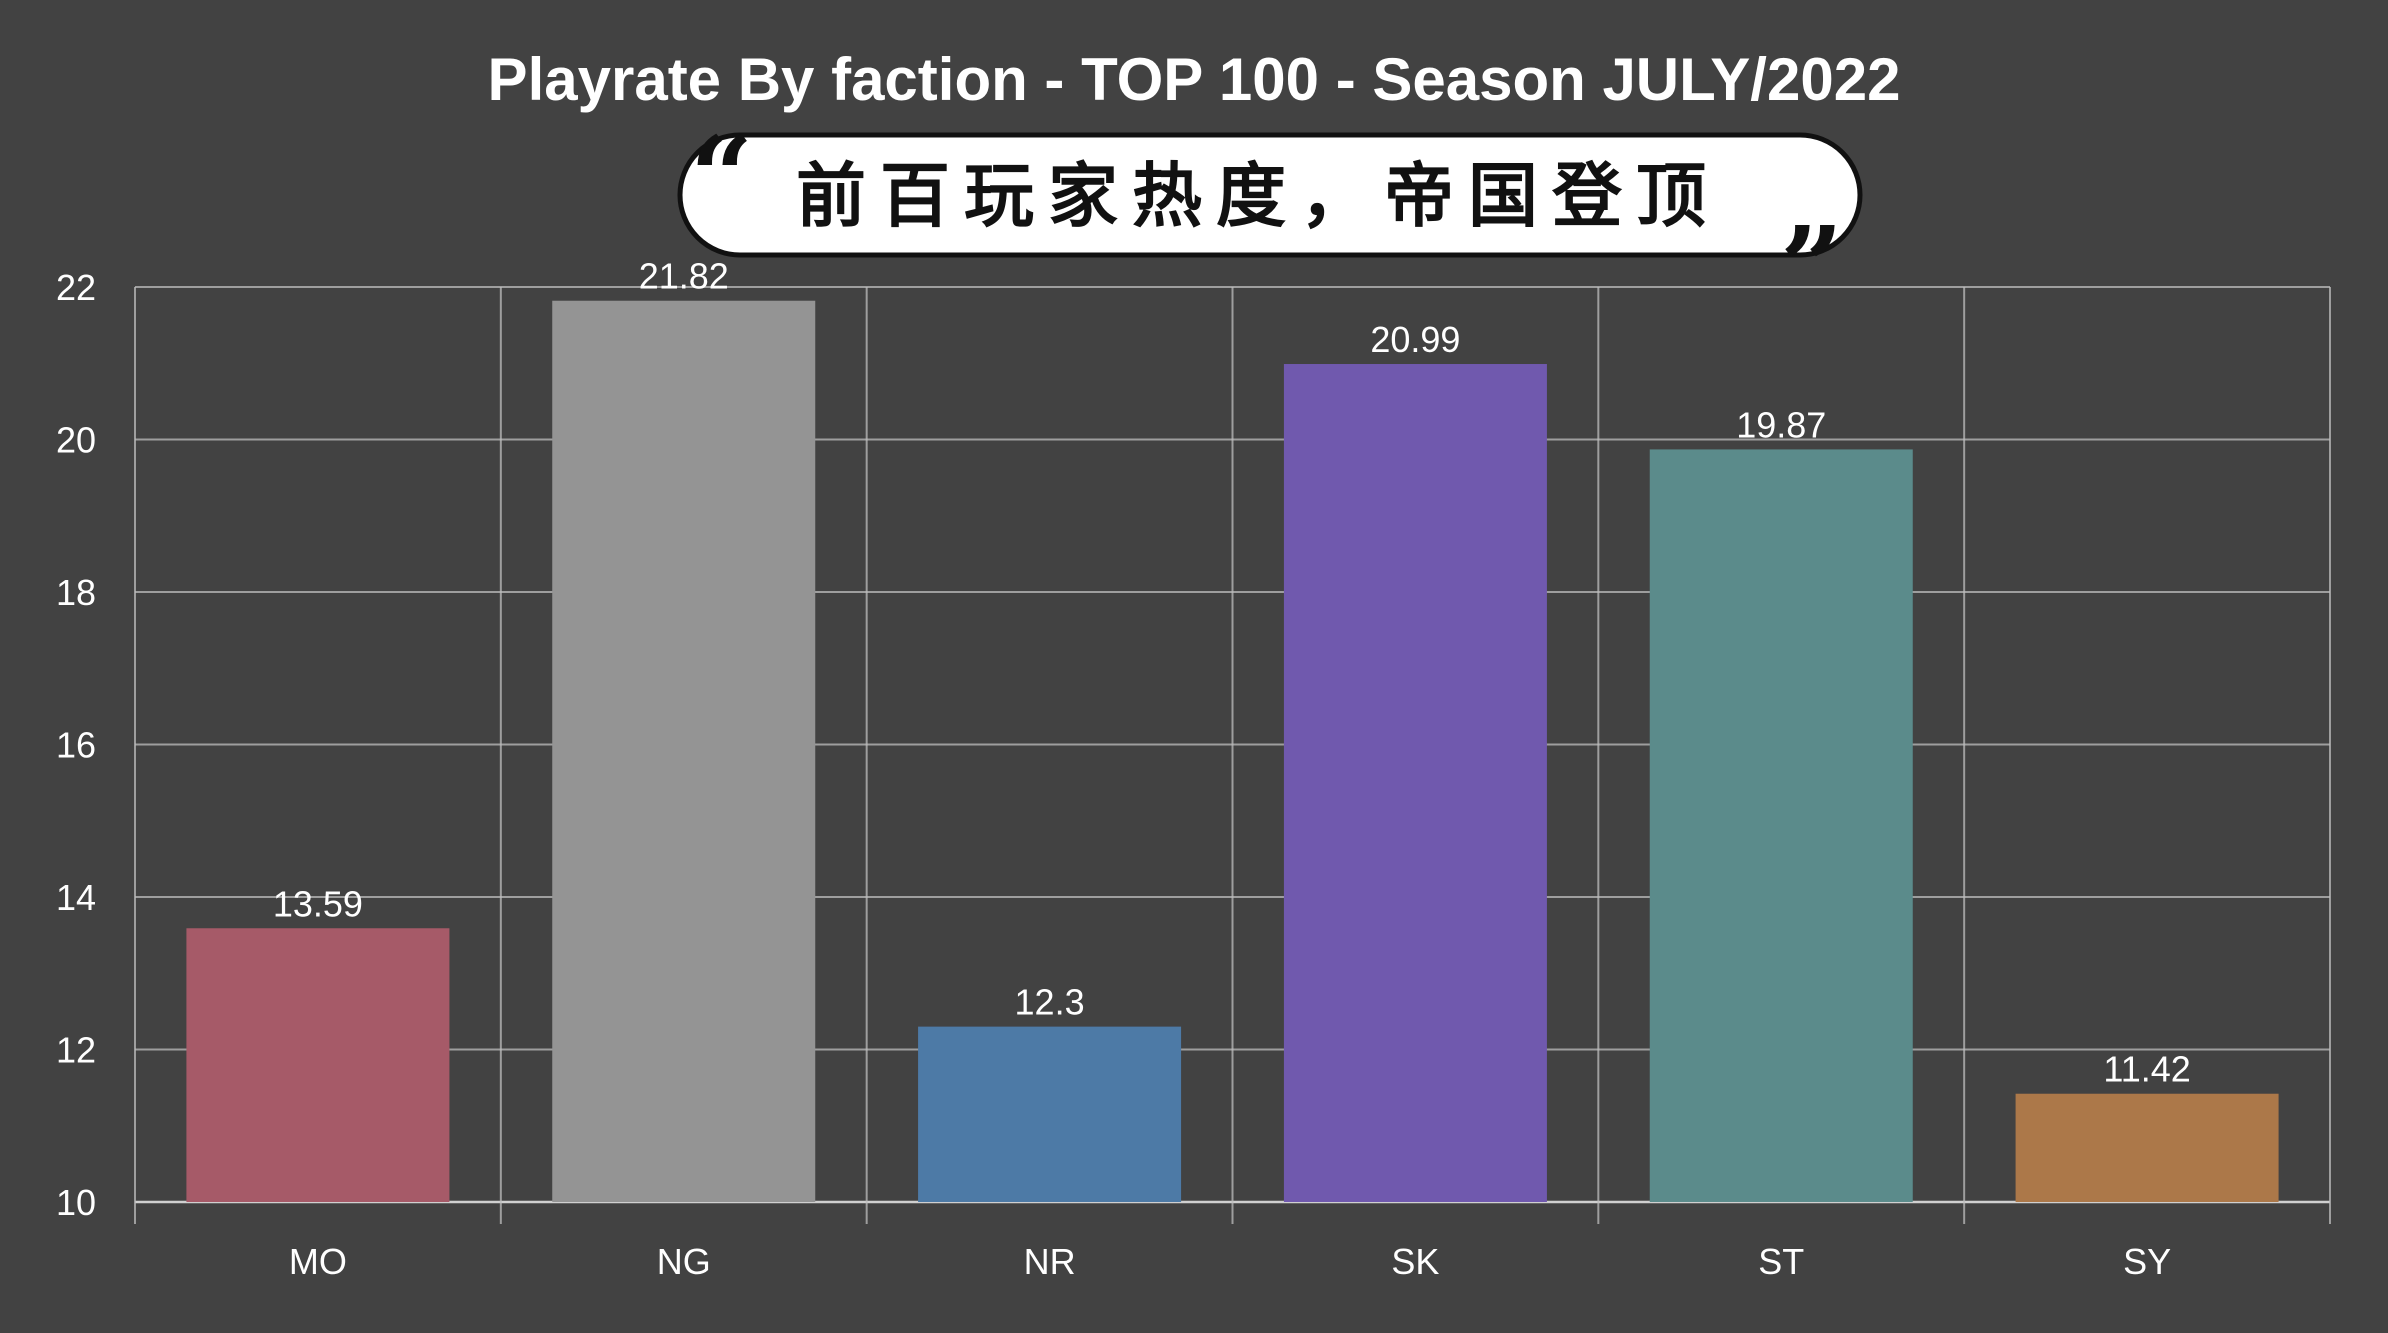  What do you see at coordinates (2147, 1147) in the screenshot?
I see `bar-sy` at bounding box center [2147, 1147].